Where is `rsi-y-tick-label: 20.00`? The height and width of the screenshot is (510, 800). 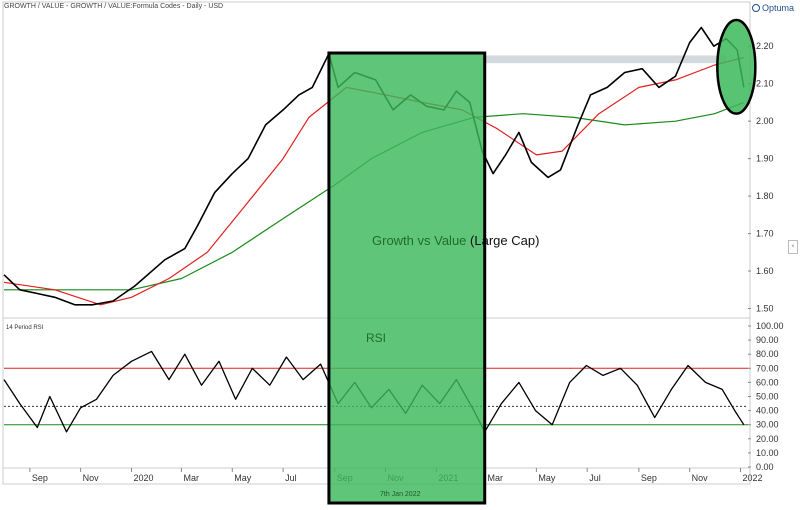 rsi-y-tick-label: 20.00 is located at coordinates (767, 439).